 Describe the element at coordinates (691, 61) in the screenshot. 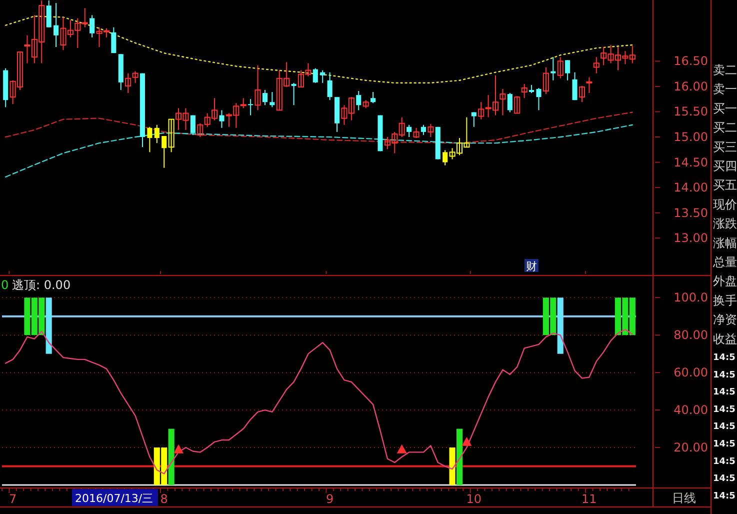

I see `y-tick-label: 16.50` at that location.